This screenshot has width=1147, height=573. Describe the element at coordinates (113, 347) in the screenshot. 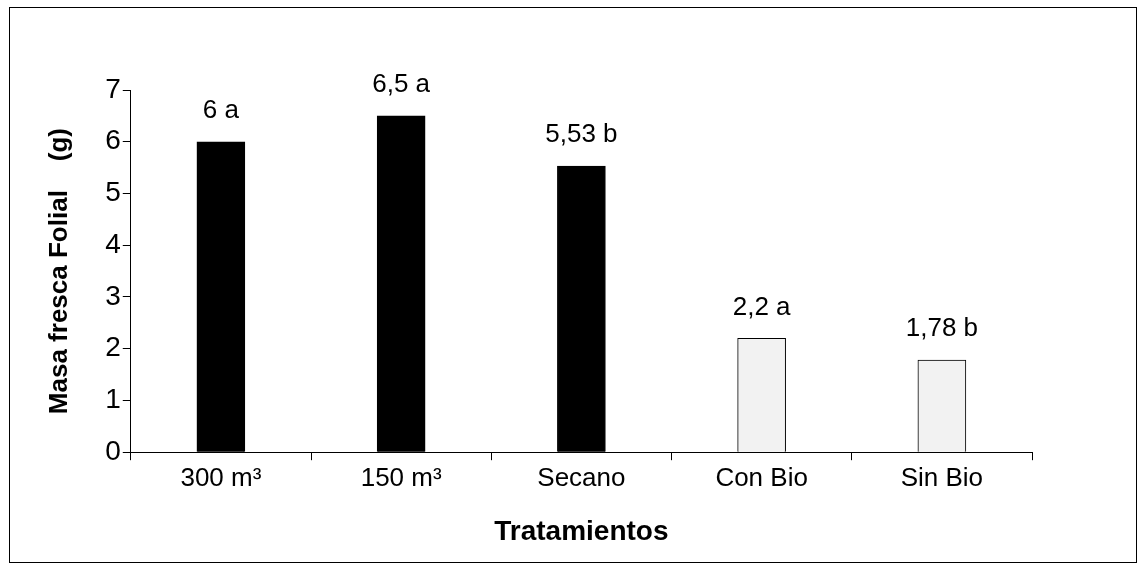

I see `y-tick-label: 2` at that location.